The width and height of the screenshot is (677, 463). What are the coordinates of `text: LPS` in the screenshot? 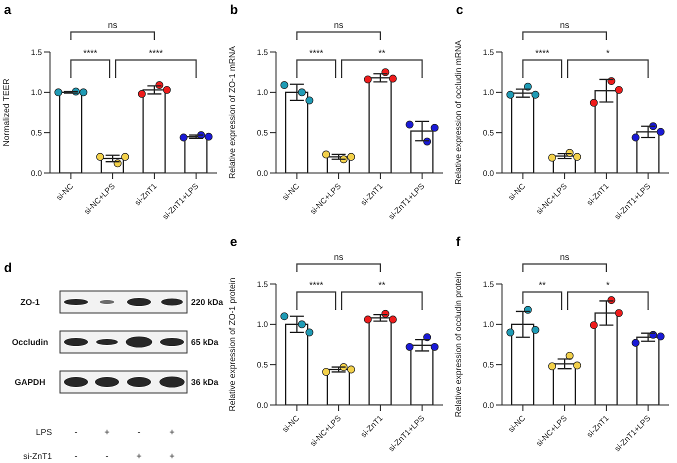 It's located at (44, 431).